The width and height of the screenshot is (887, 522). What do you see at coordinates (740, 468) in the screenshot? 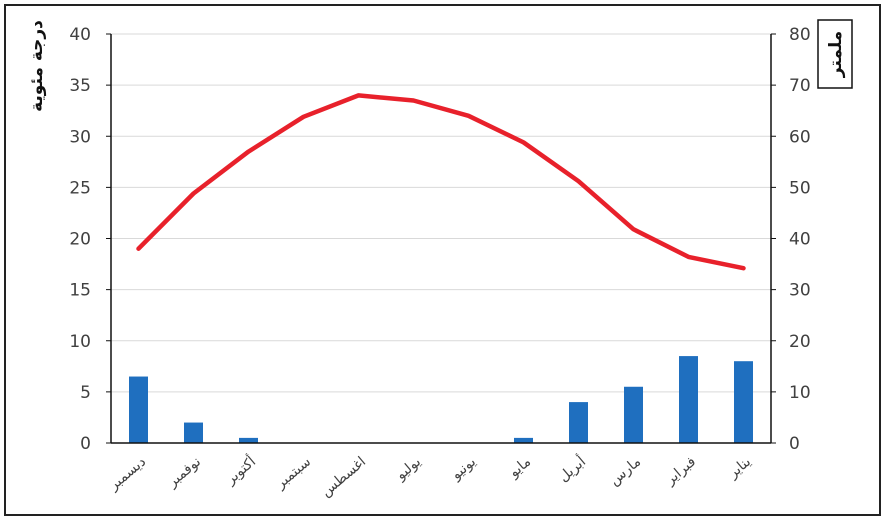
I see `category-label: يناير` at bounding box center [740, 468].